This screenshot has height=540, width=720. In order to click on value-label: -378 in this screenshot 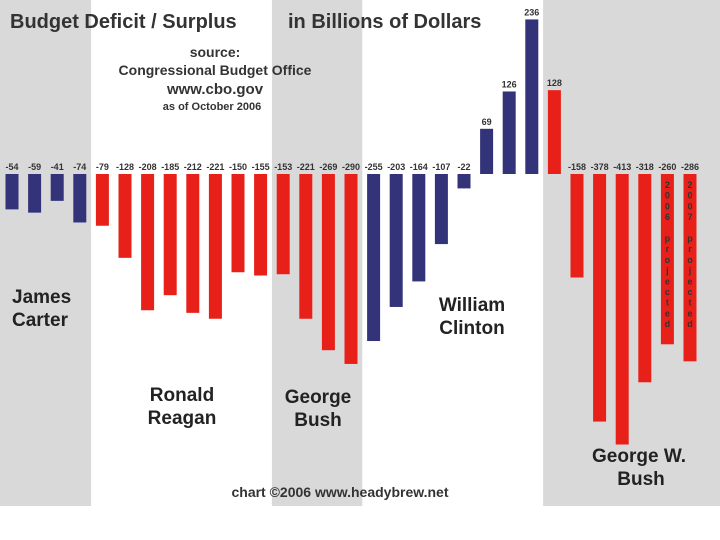, I will do `click(600, 167)`.